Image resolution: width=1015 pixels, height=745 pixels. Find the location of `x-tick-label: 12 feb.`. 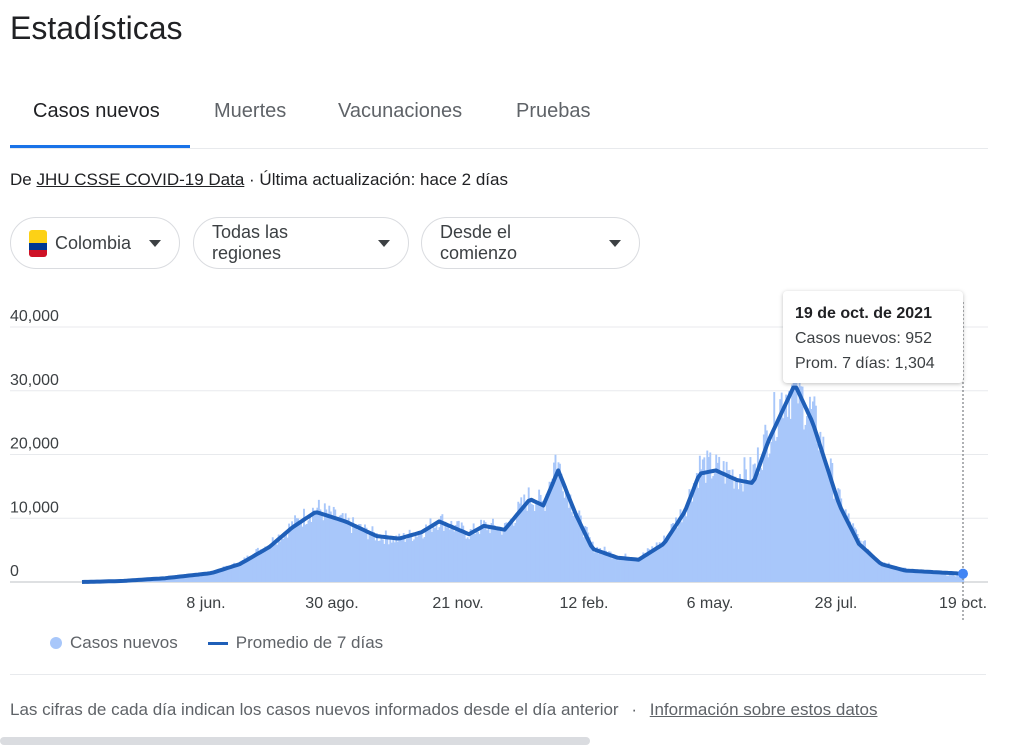

x-tick-label: 12 feb. is located at coordinates (584, 603).